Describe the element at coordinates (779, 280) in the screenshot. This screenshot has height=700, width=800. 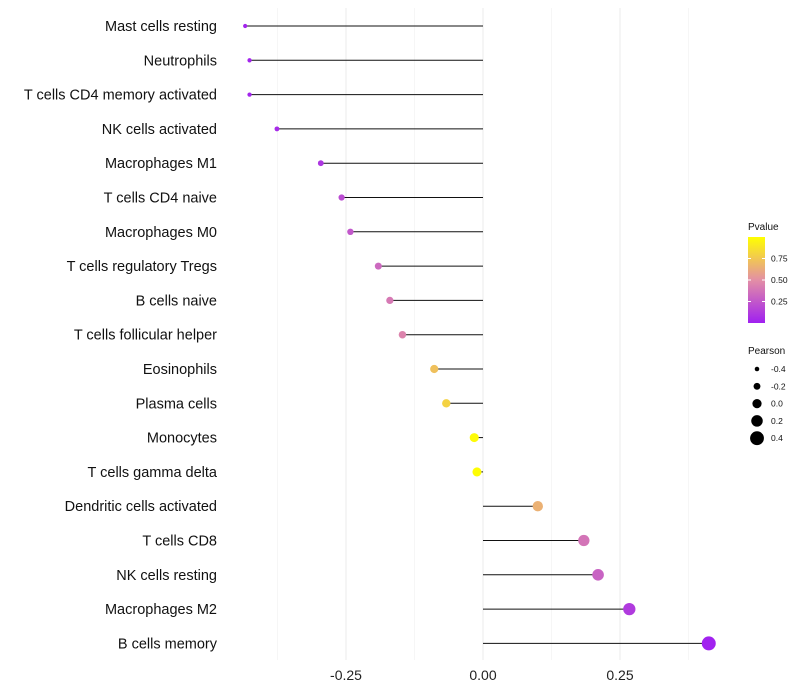
I see `color-legend-tick-label: 0.50` at that location.